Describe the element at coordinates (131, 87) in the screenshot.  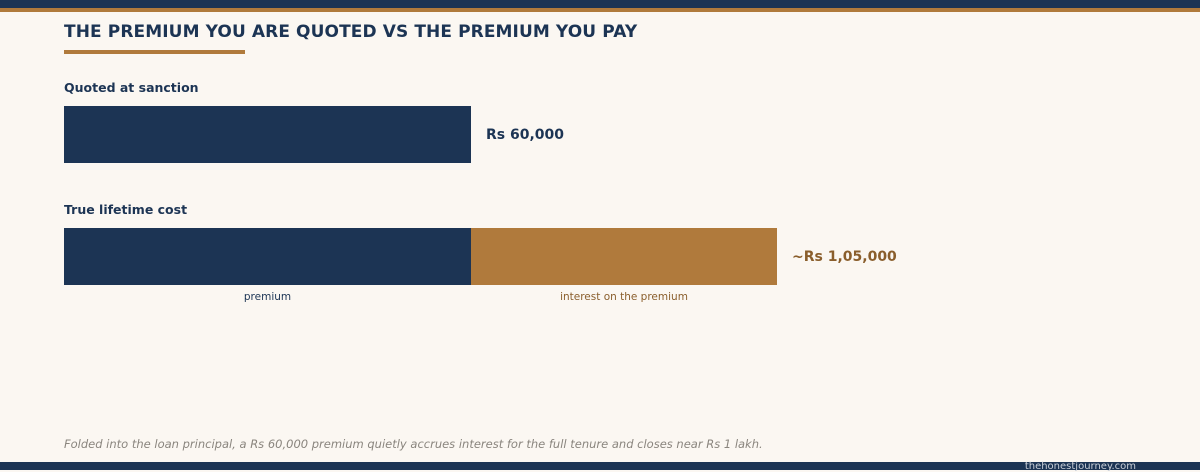
I see `row-label: Quoted at sanction` at that location.